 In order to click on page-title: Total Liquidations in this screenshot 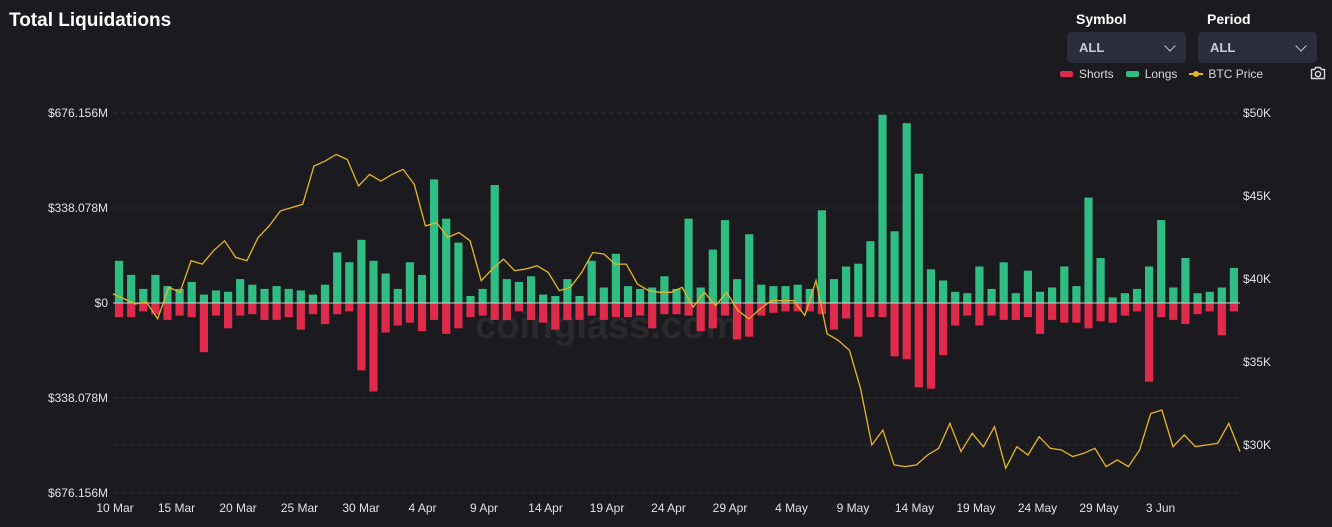, I will do `click(90, 20)`.